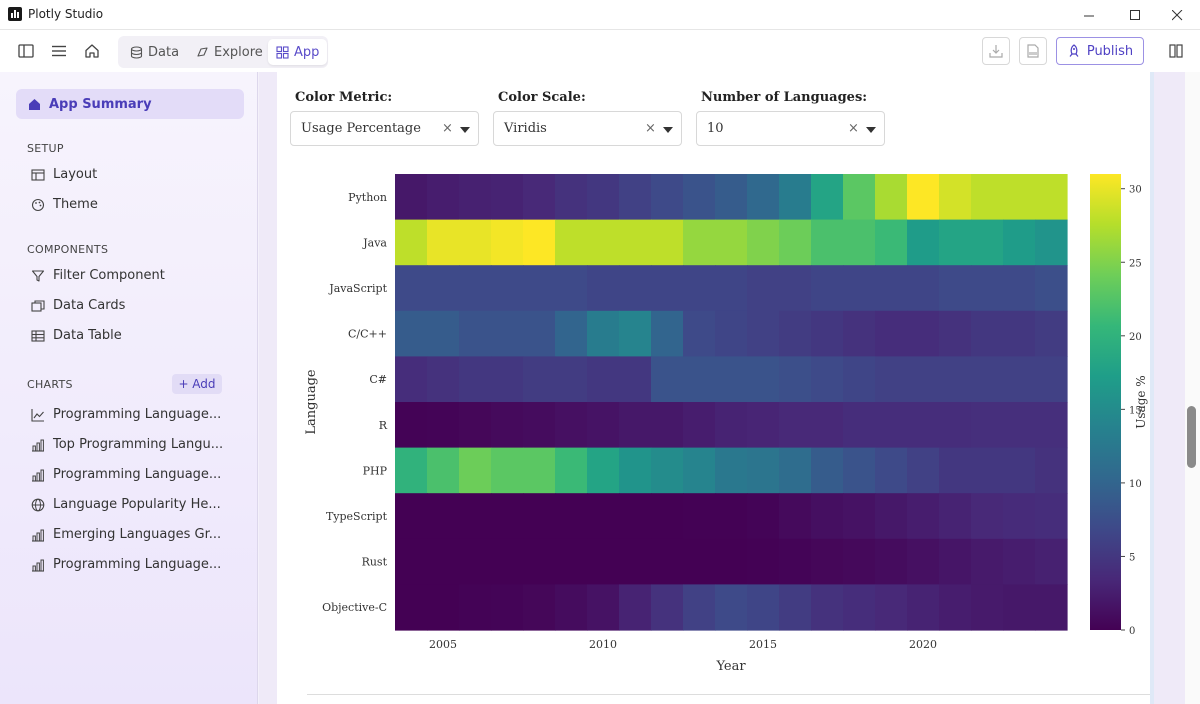 Image resolution: width=1200 pixels, height=704 pixels. I want to click on sidebar-item-data-cards: Data Cards, so click(131, 305).